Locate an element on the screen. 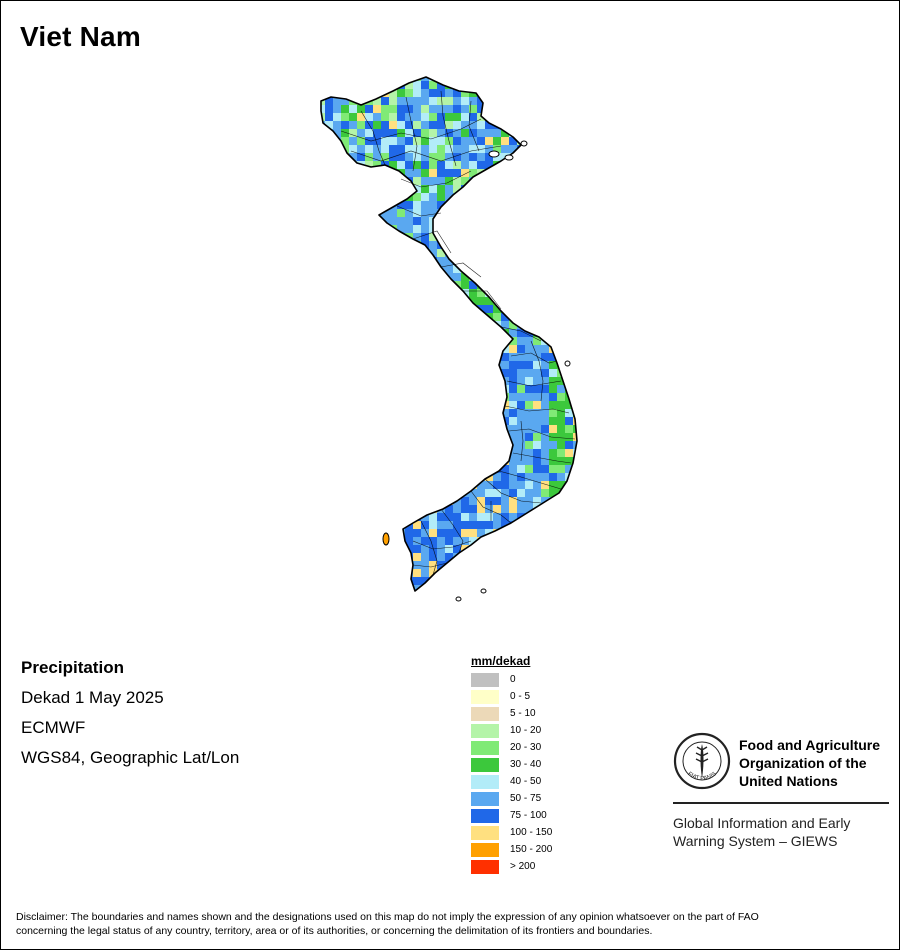 This screenshot has width=900, height=950. legend-swatch is located at coordinates (485, 799).